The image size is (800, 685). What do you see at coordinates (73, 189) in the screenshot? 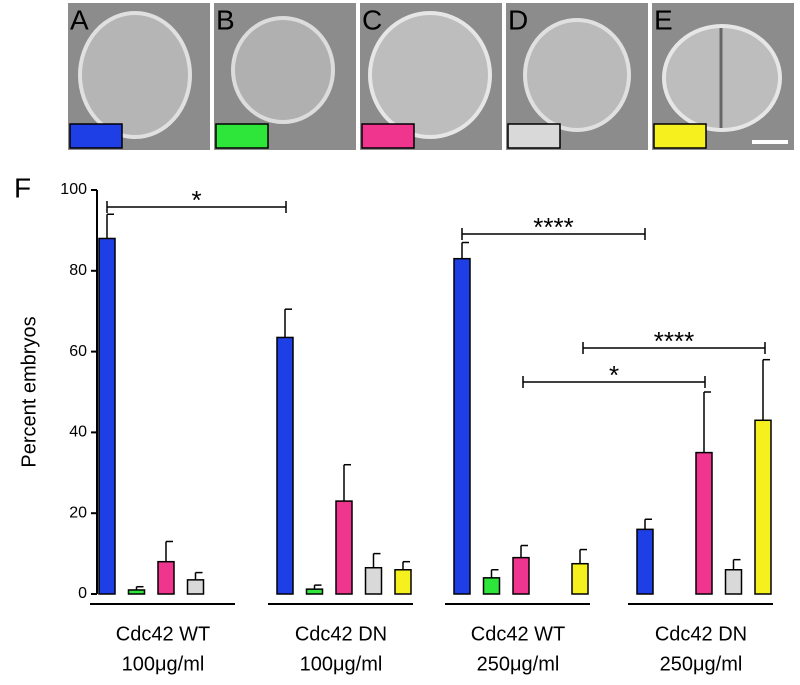
I see `y-tick-label: 100` at bounding box center [73, 189].